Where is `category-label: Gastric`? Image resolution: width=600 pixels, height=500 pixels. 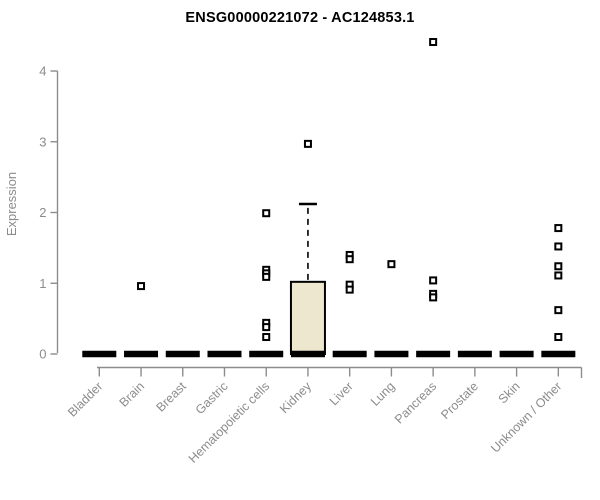 category-label: Gastric is located at coordinates (212, 398).